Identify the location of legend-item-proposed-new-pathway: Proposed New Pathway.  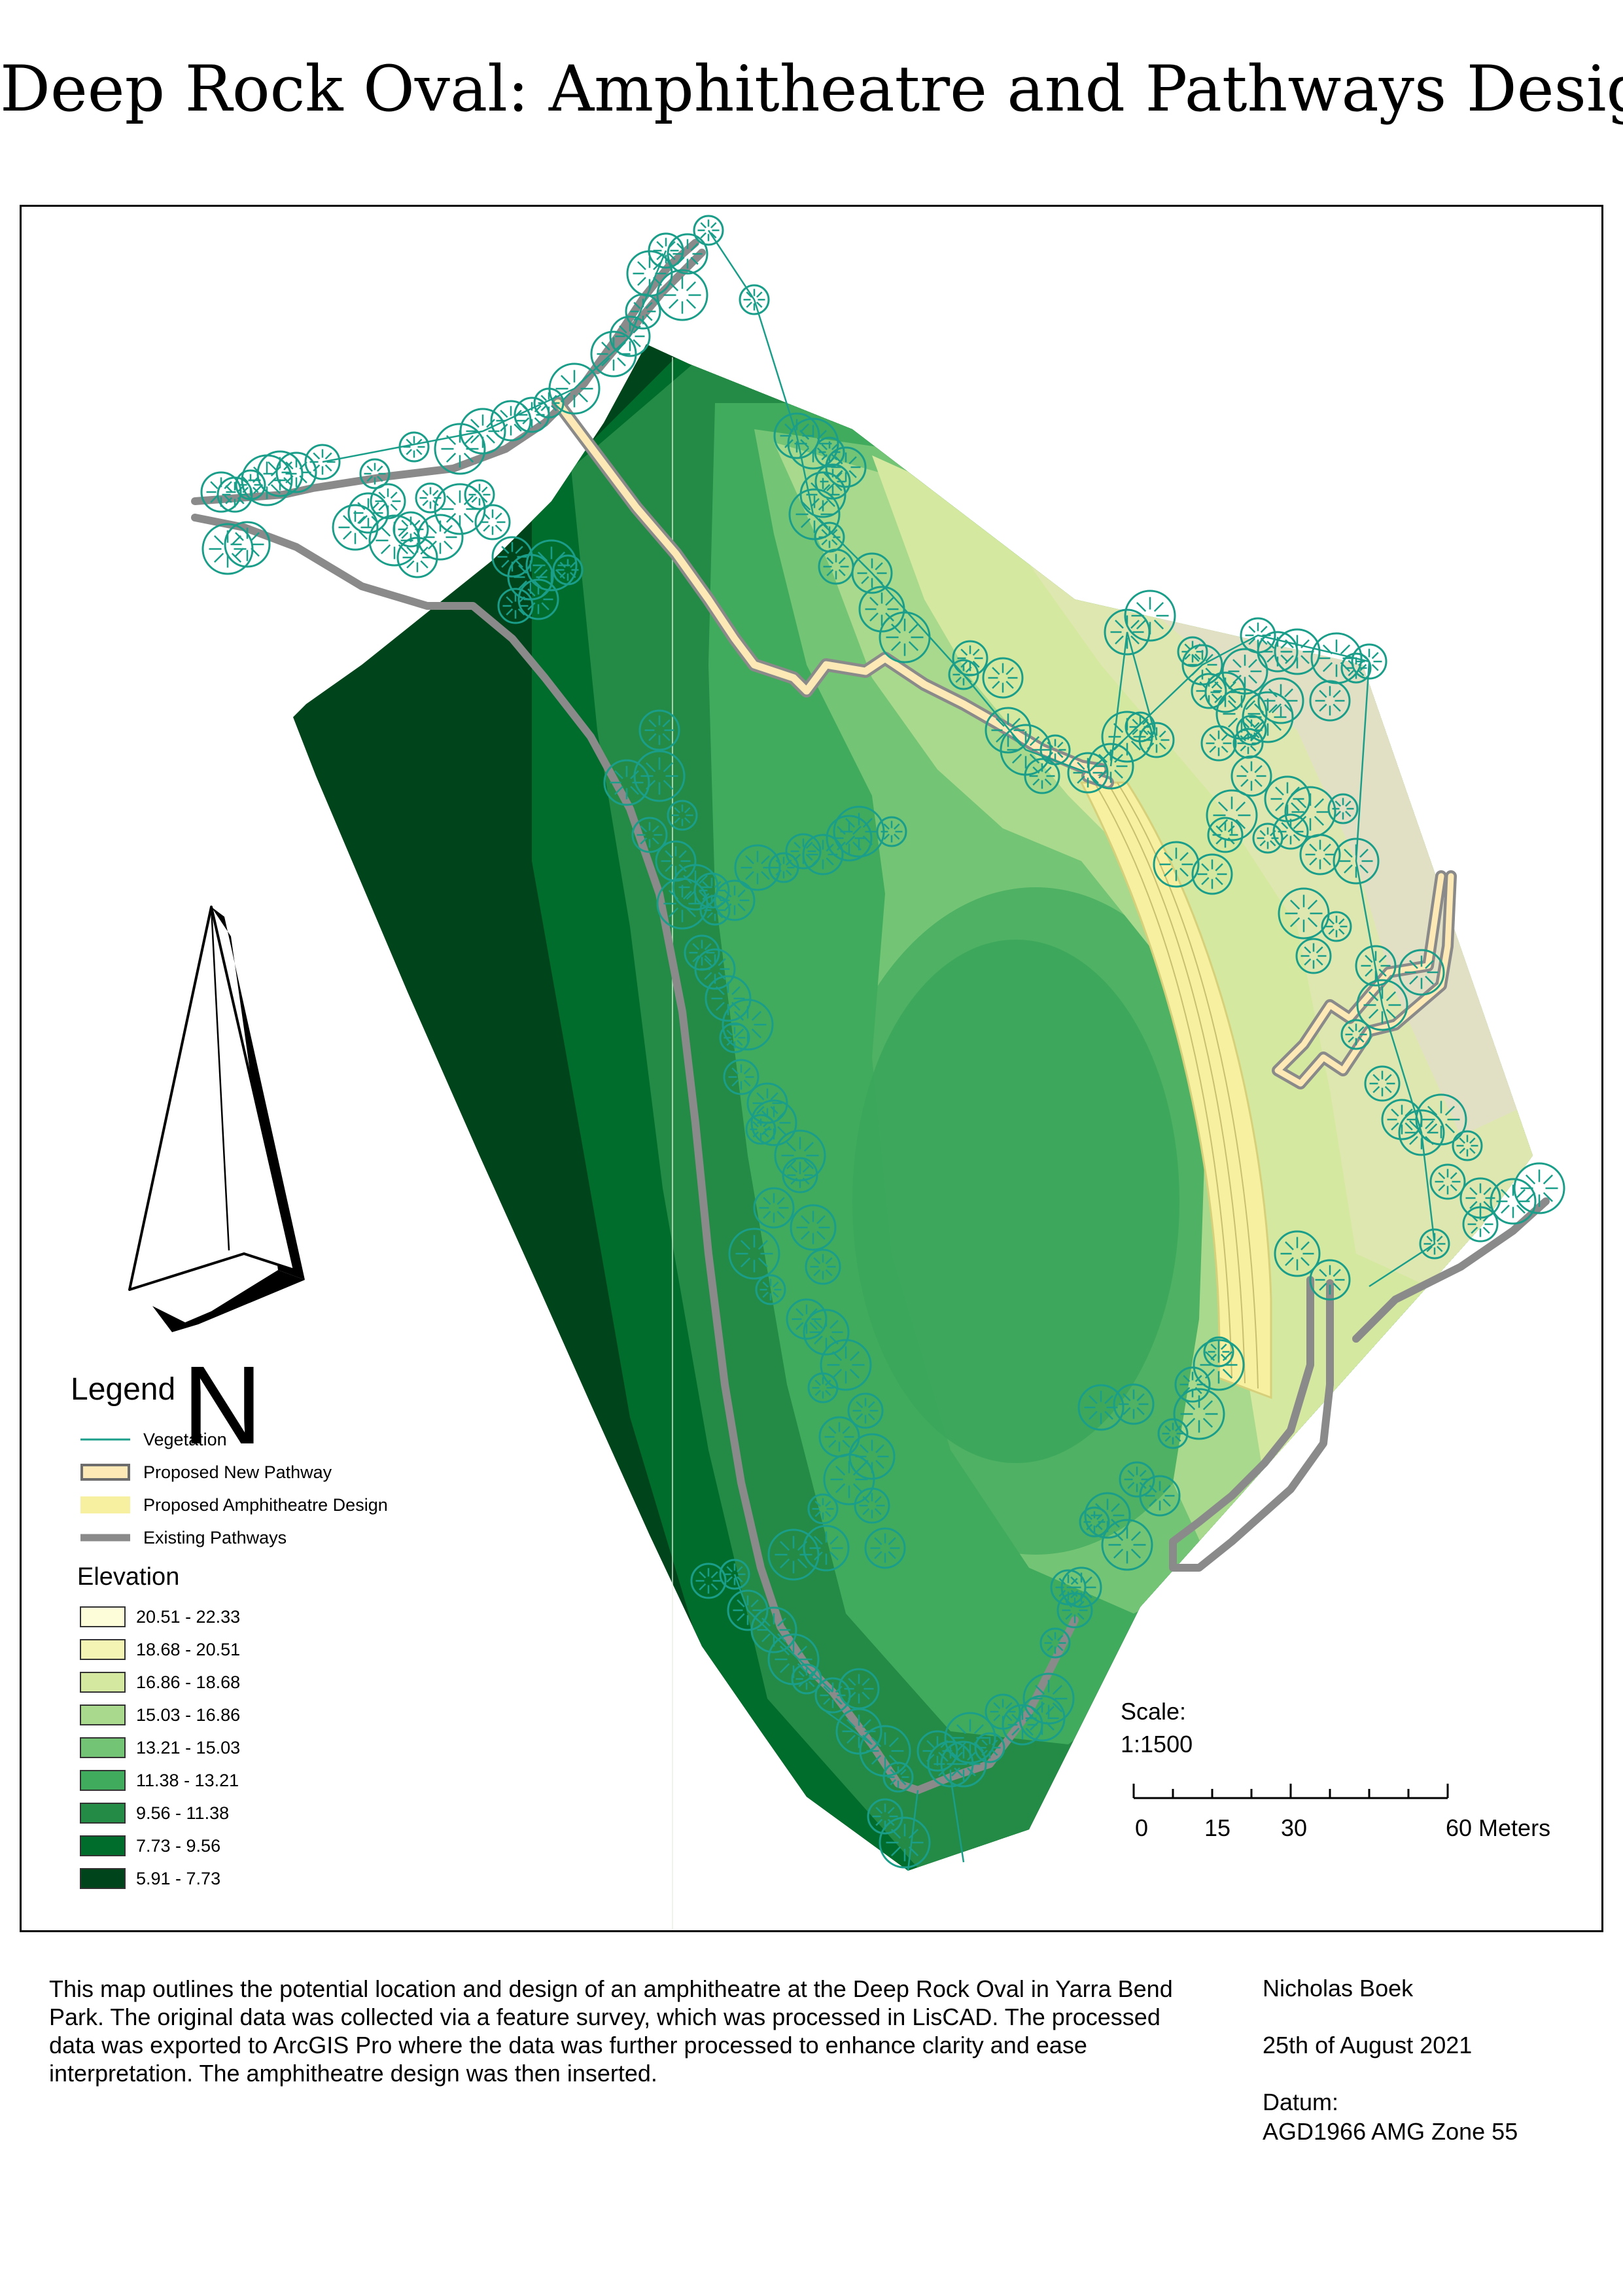
(275, 1472).